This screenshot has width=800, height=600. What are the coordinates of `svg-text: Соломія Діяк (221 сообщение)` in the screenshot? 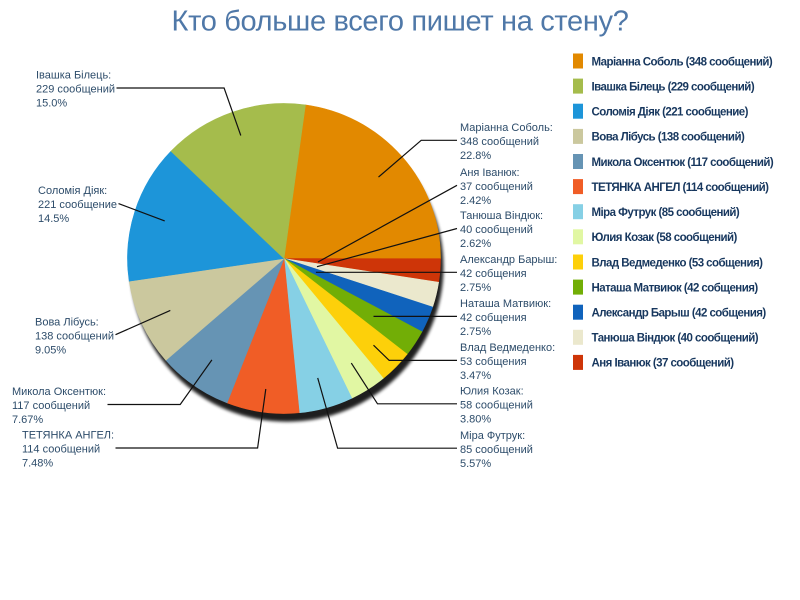 It's located at (670, 113).